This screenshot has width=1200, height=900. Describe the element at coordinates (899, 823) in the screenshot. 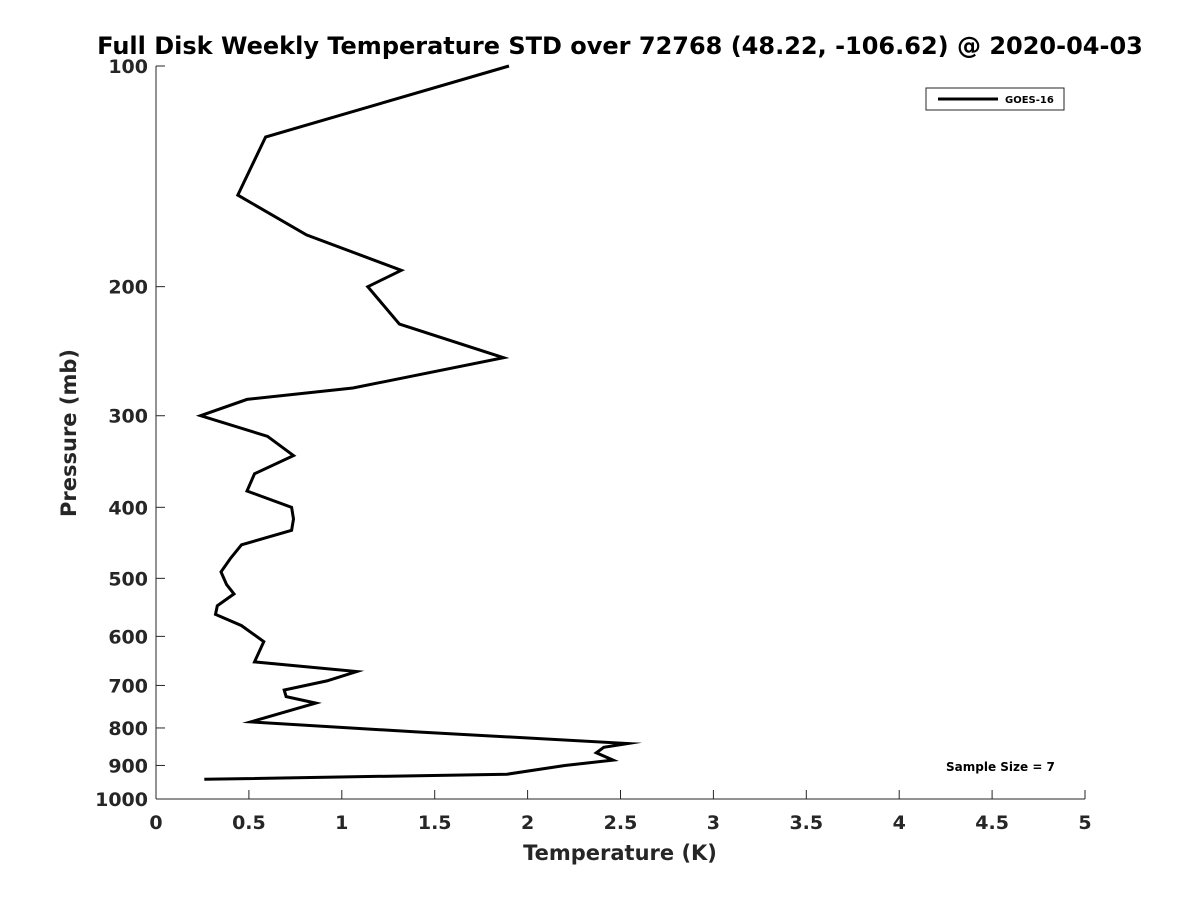

I see `x-tick-label: 4` at that location.